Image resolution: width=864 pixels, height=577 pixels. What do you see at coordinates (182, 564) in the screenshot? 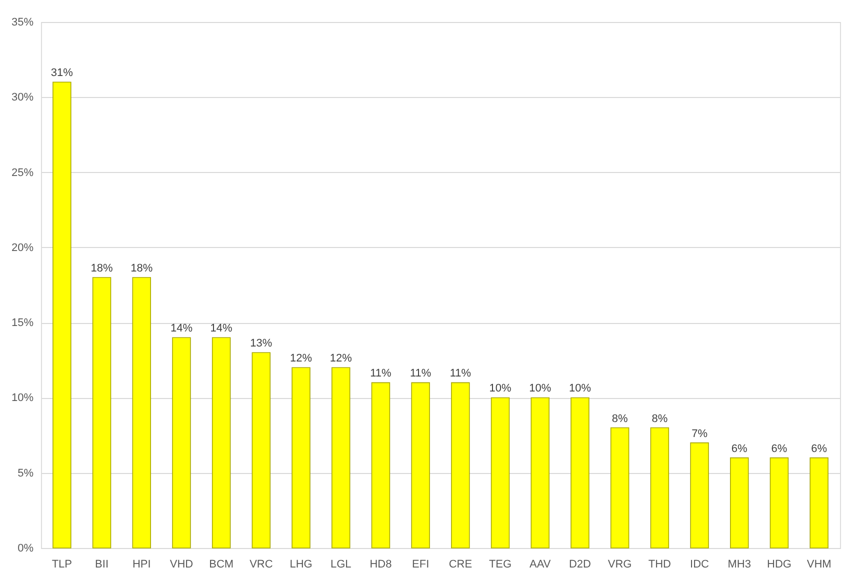
I see `x-tick-label: VHD` at bounding box center [182, 564].